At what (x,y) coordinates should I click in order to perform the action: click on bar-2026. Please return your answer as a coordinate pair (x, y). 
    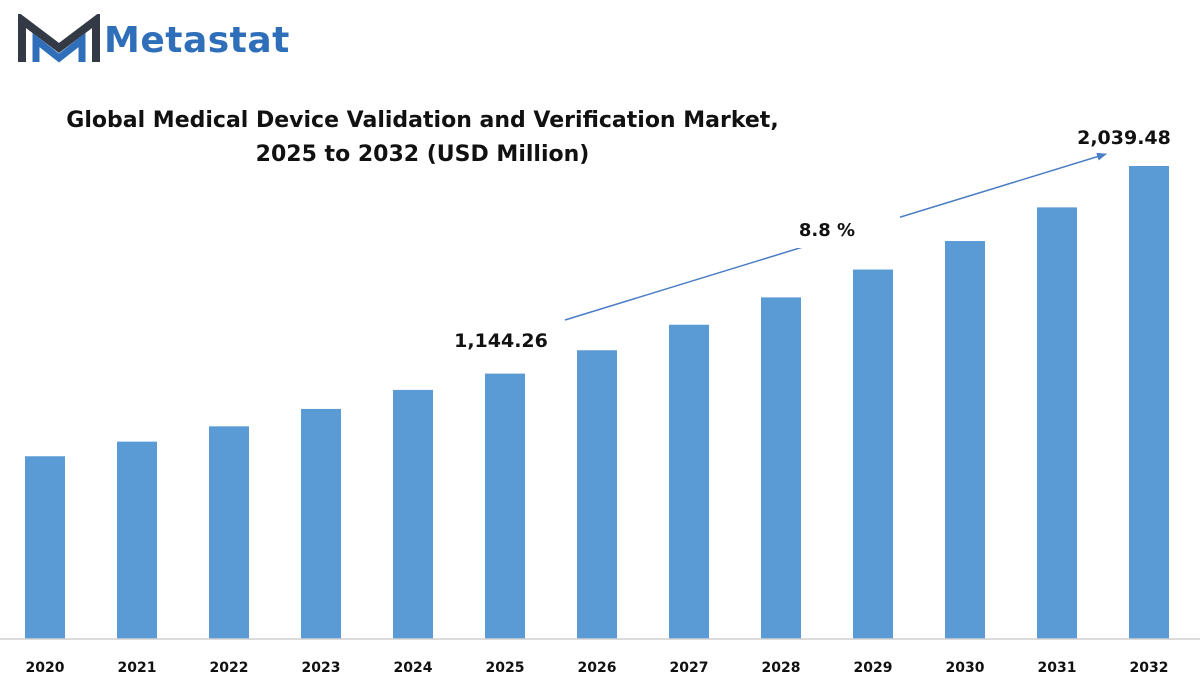
    Looking at the image, I should click on (597, 494).